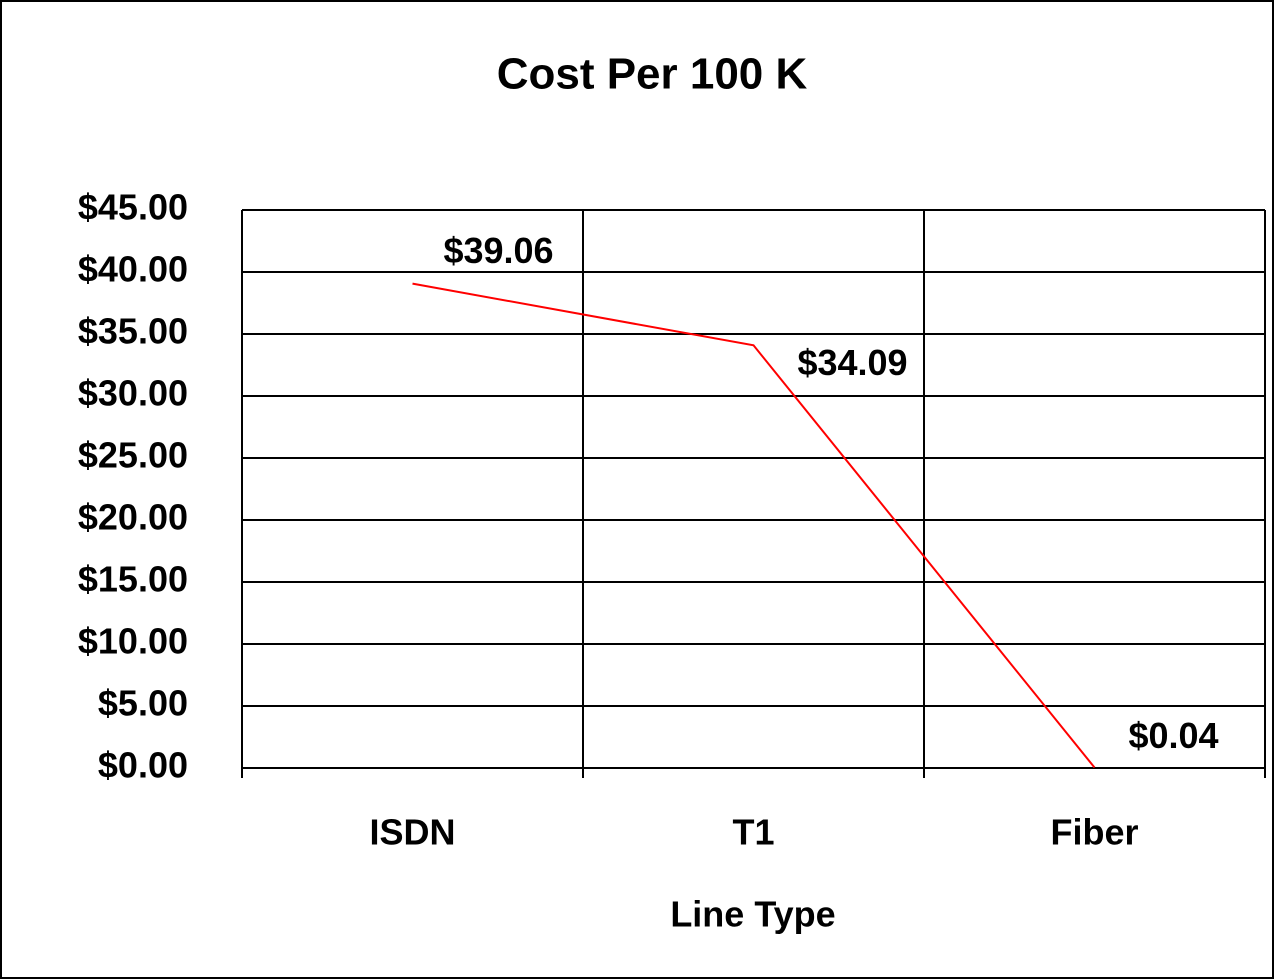 The height and width of the screenshot is (980, 1275). I want to click on y-tick-label: $0.00, so click(143, 765).